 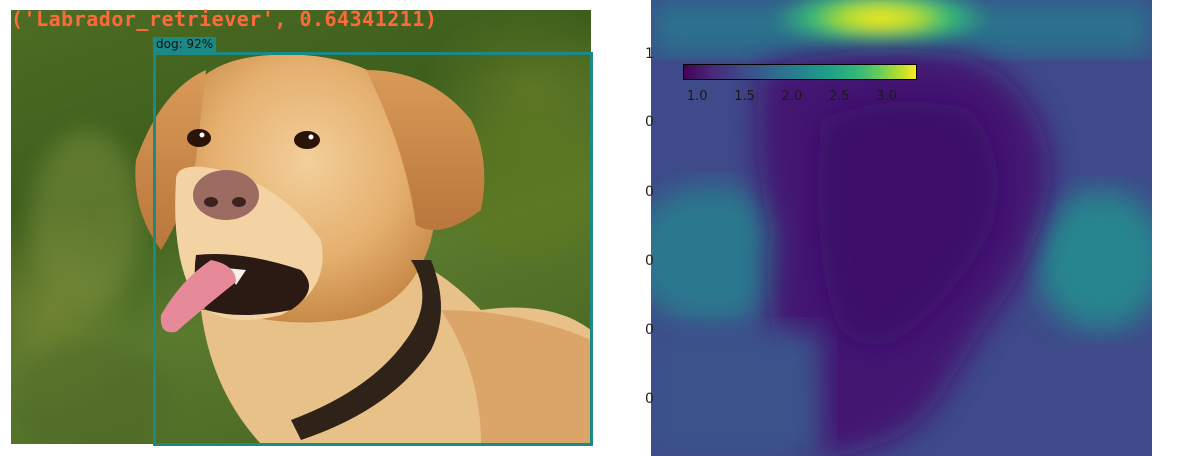 I want to click on axis-tick-fragment: 1, so click(x=649, y=54).